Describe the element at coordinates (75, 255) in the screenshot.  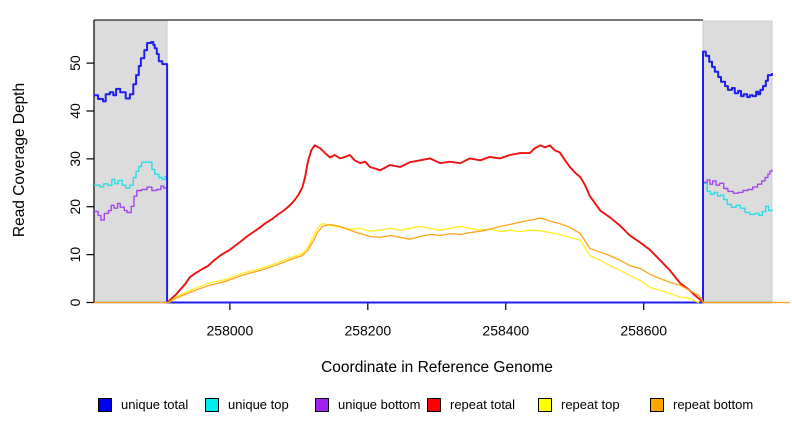
I see `y-tick-label: 10` at that location.